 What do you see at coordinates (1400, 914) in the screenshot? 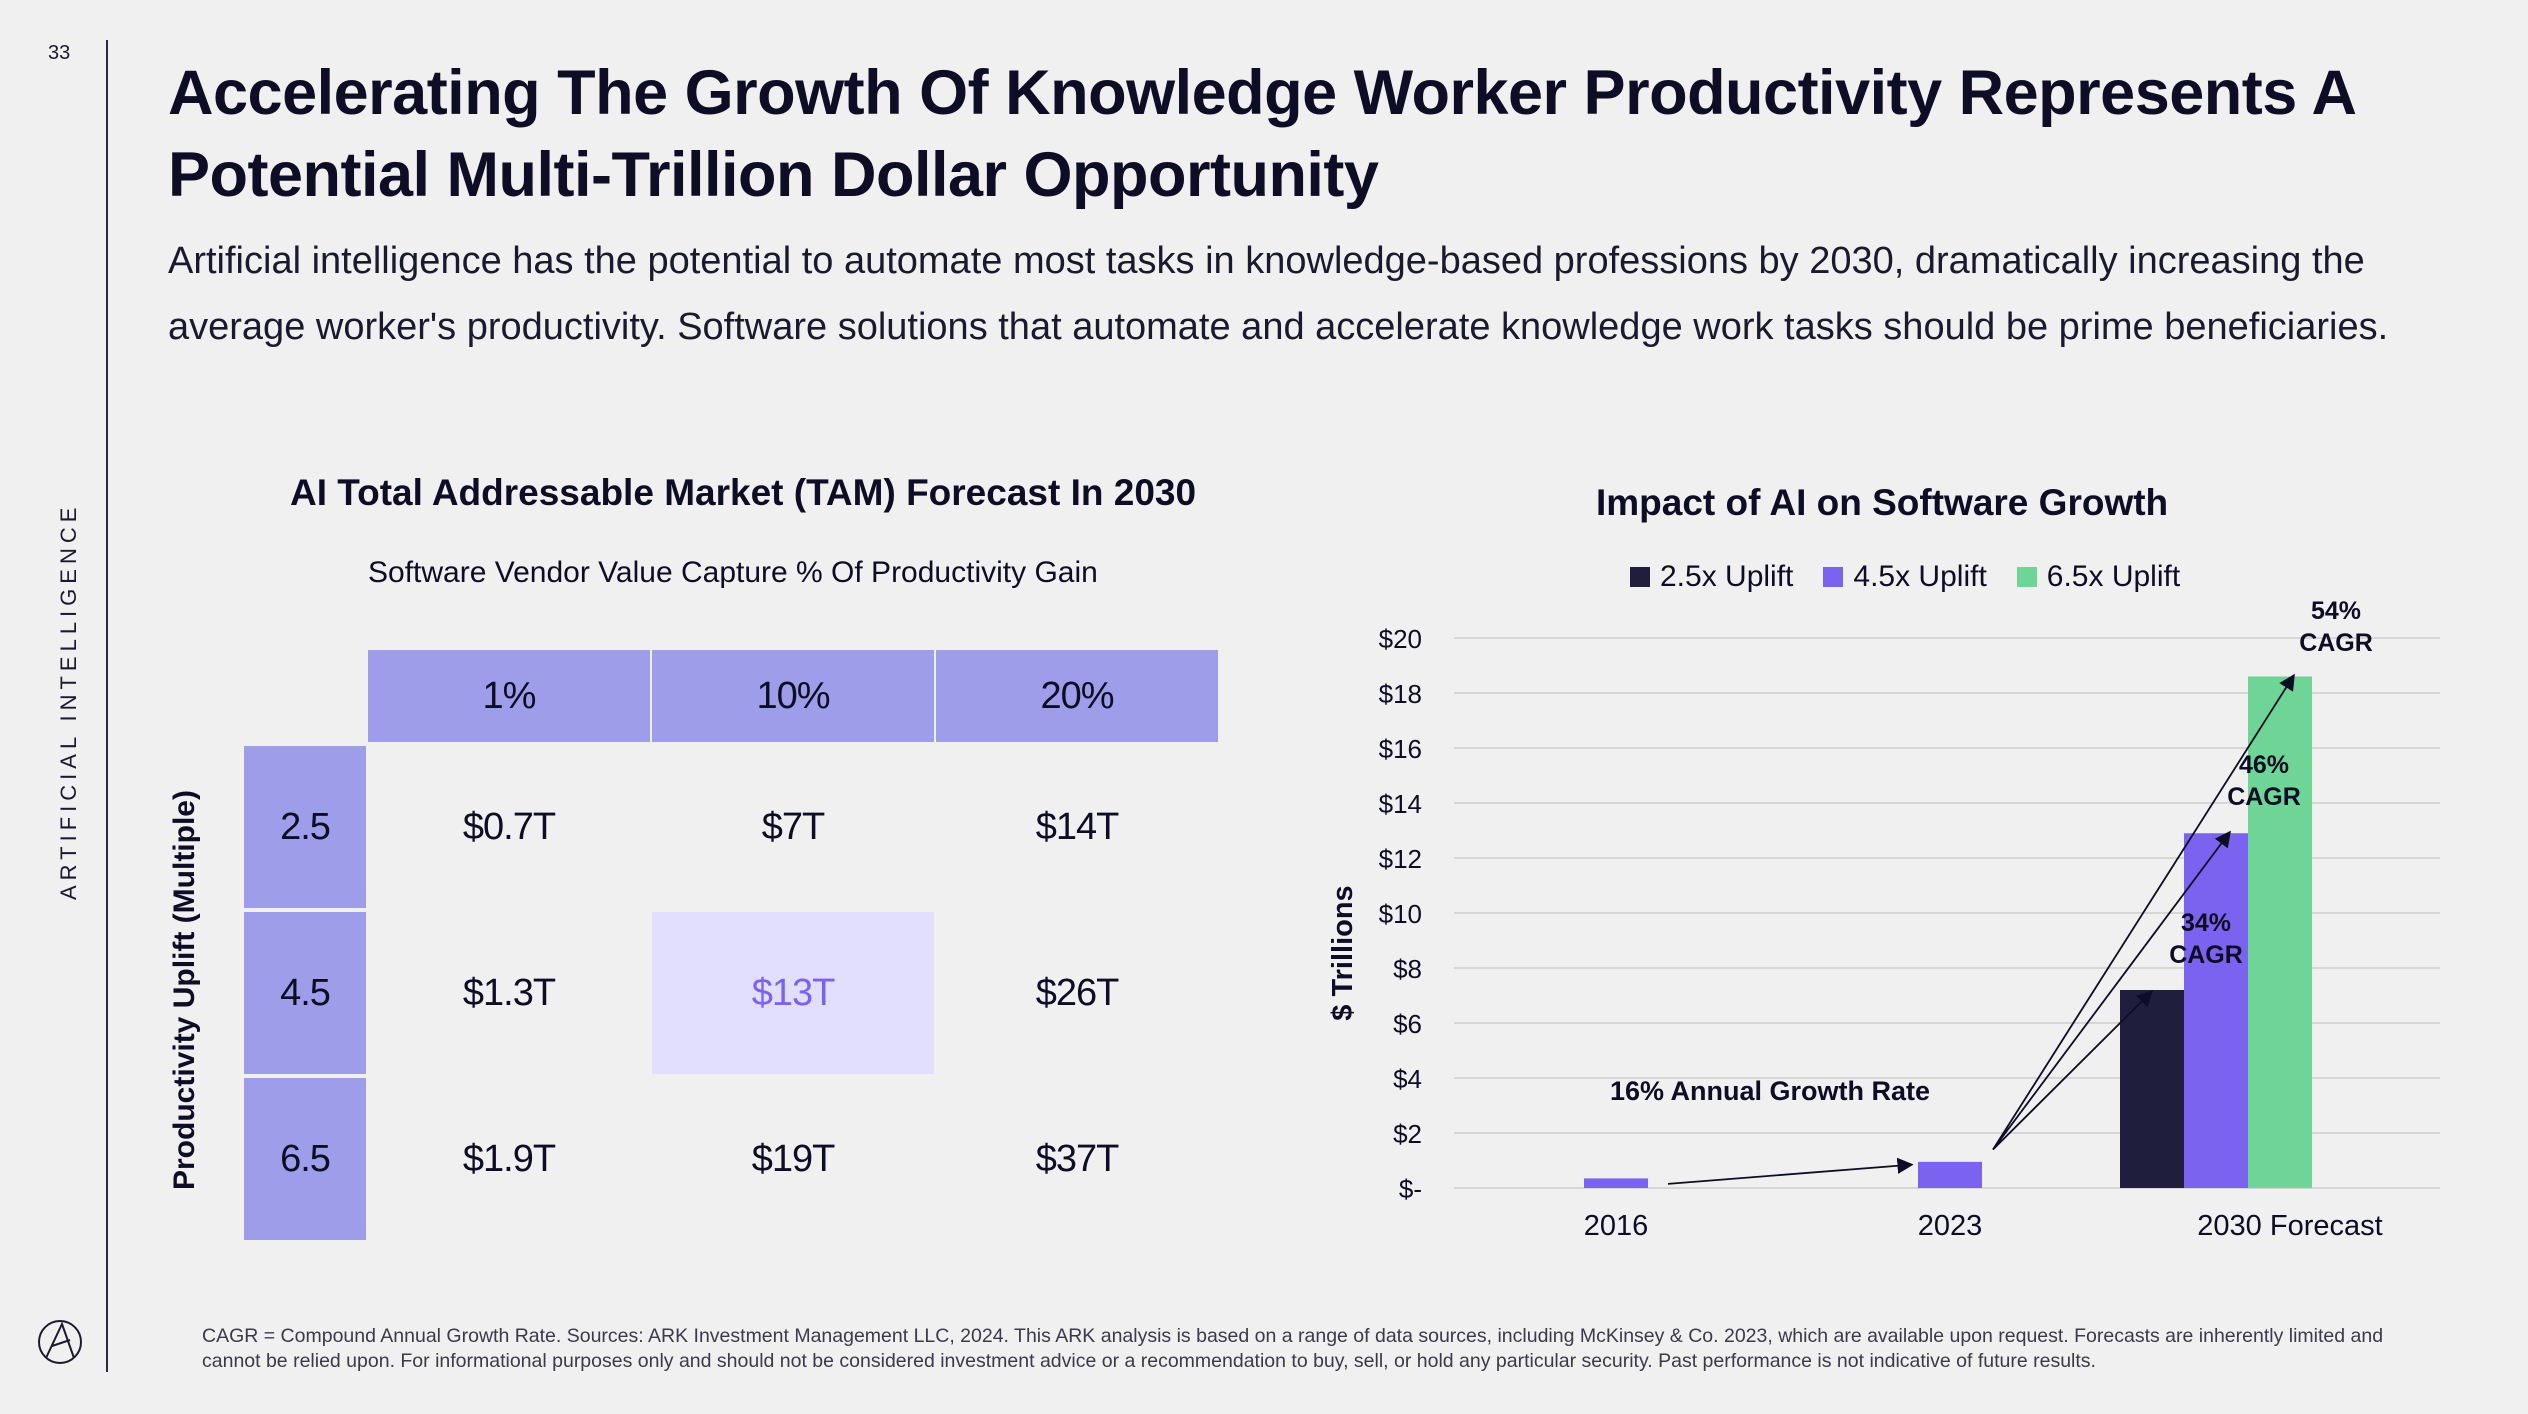
I see `y-tick-label: $10` at bounding box center [1400, 914].